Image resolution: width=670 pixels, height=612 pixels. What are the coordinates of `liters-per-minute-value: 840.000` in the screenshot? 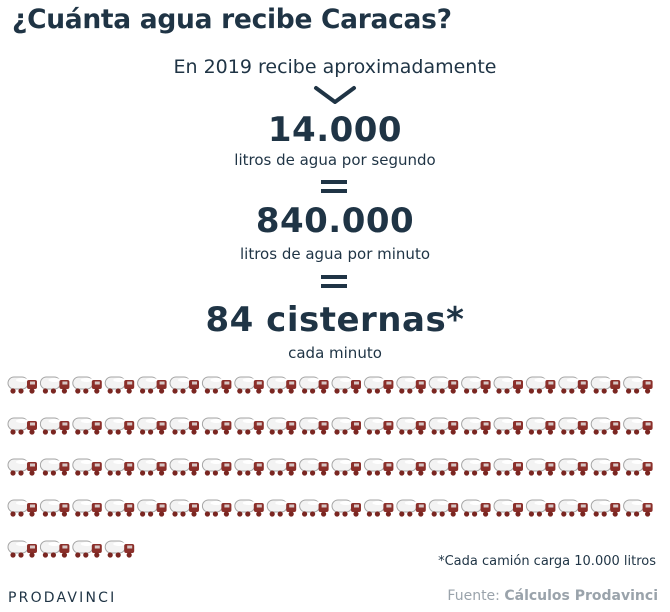 It's located at (335, 221).